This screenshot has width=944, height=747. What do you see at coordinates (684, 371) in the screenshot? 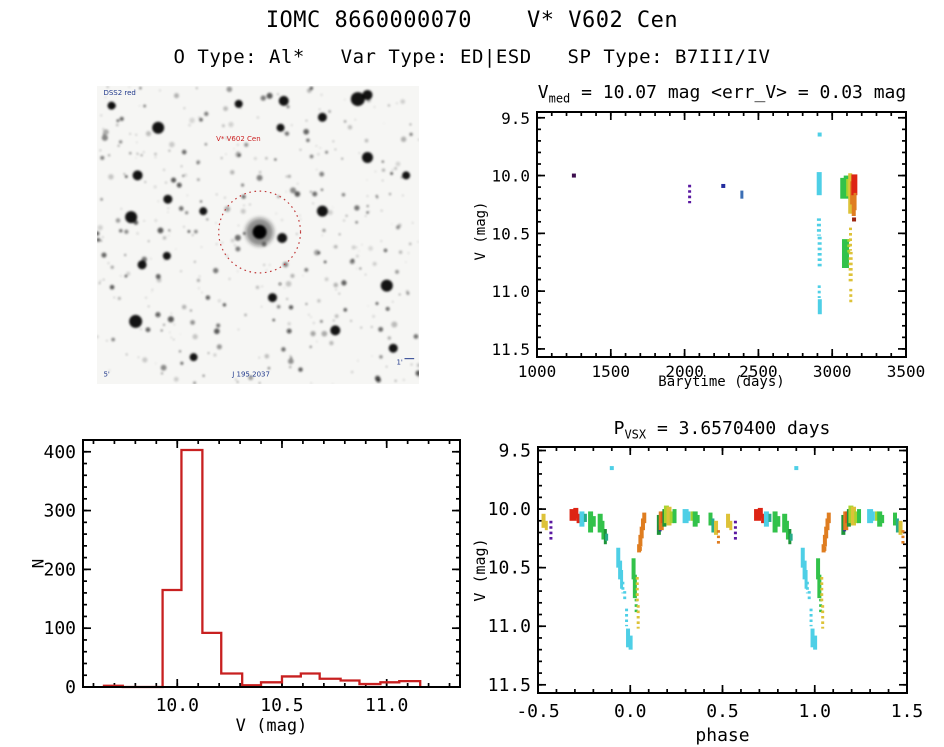
I see `x-tick-label: 2000` at bounding box center [684, 371].